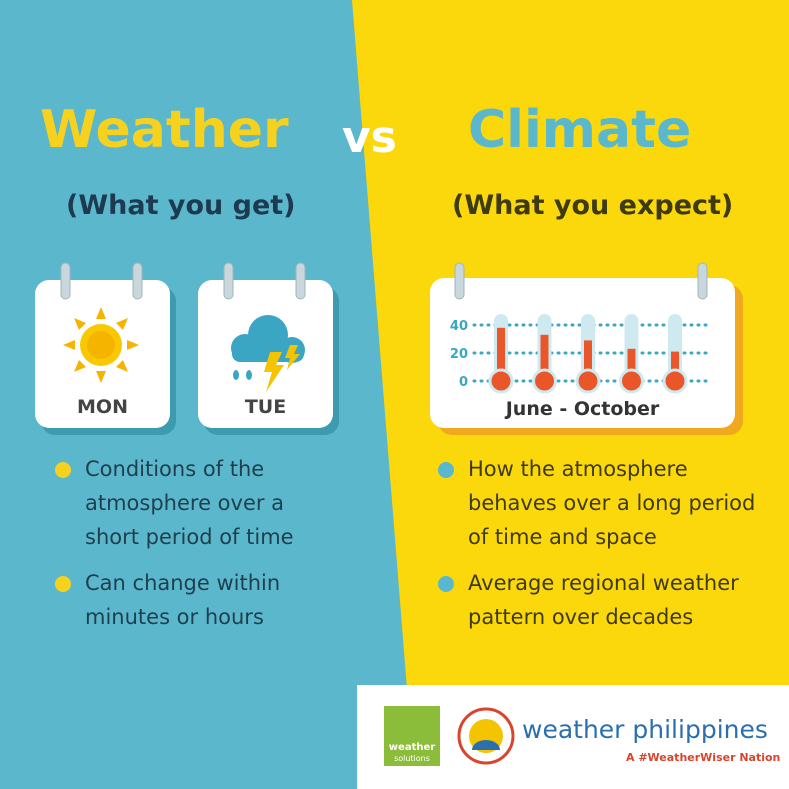 The image size is (789, 789). Describe the element at coordinates (265, 407) in the screenshot. I see `day-label: TUE` at that location.